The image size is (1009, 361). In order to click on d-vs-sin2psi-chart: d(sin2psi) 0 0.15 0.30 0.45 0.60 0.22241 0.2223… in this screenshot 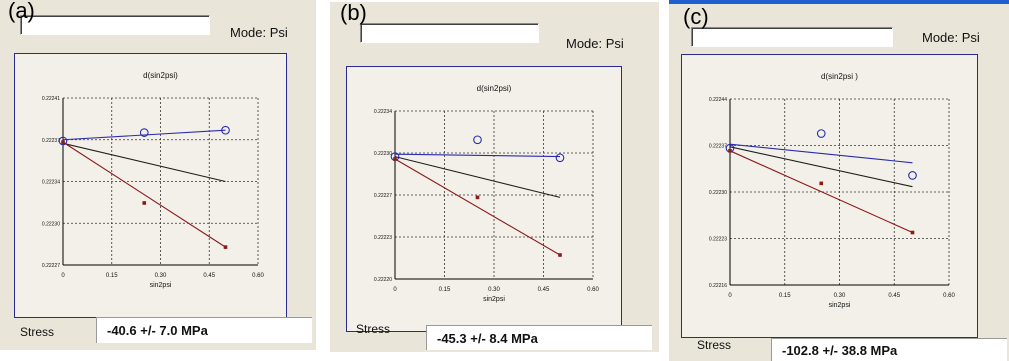, I will do `click(153, 180)`.